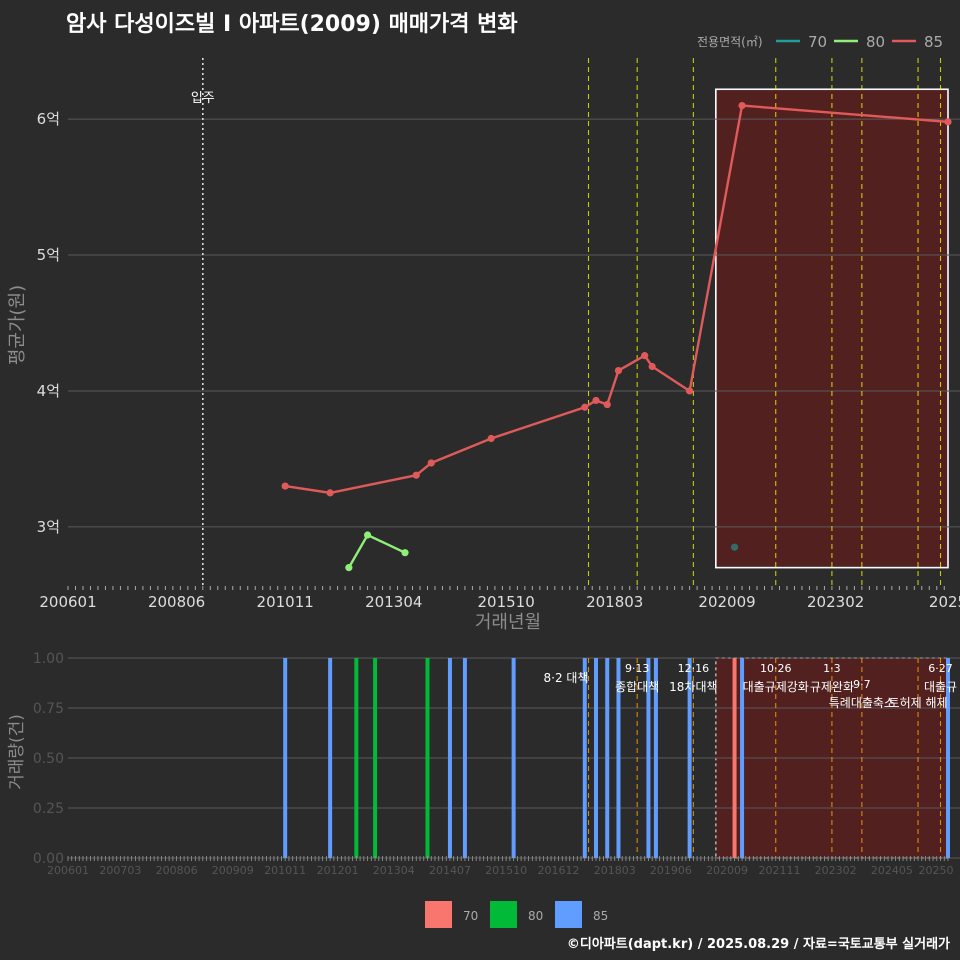 This screenshot has width=960, height=960. What do you see at coordinates (48, 391) in the screenshot?
I see `price-y-tick-label: 4억` at bounding box center [48, 391].